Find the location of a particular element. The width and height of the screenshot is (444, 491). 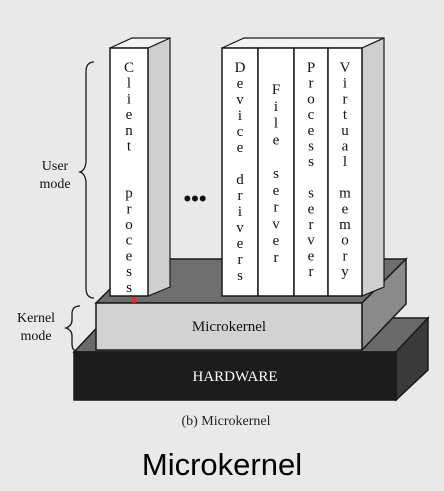

device-drivers-letter: s is located at coordinates (240, 276).